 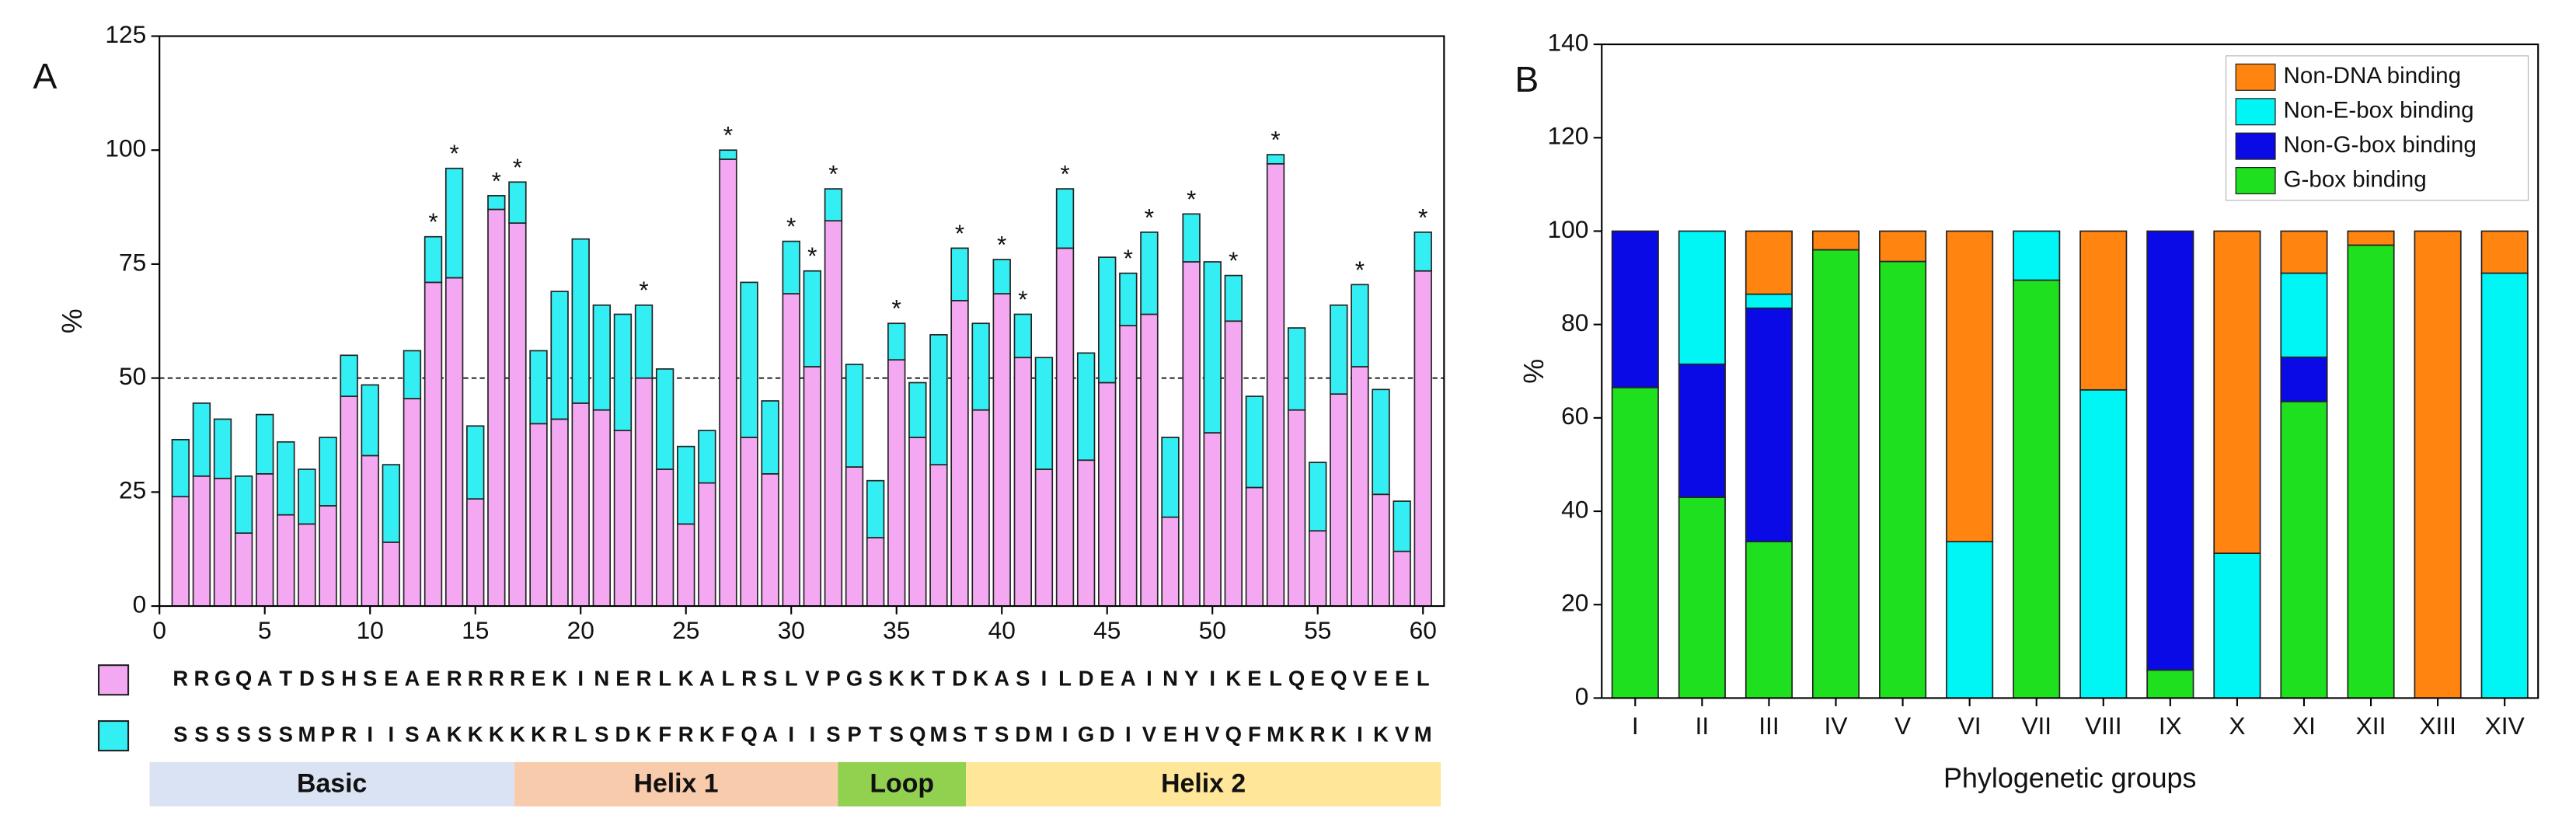 What do you see at coordinates (265, 630) in the screenshot?
I see `x-tick-label: 5` at bounding box center [265, 630].